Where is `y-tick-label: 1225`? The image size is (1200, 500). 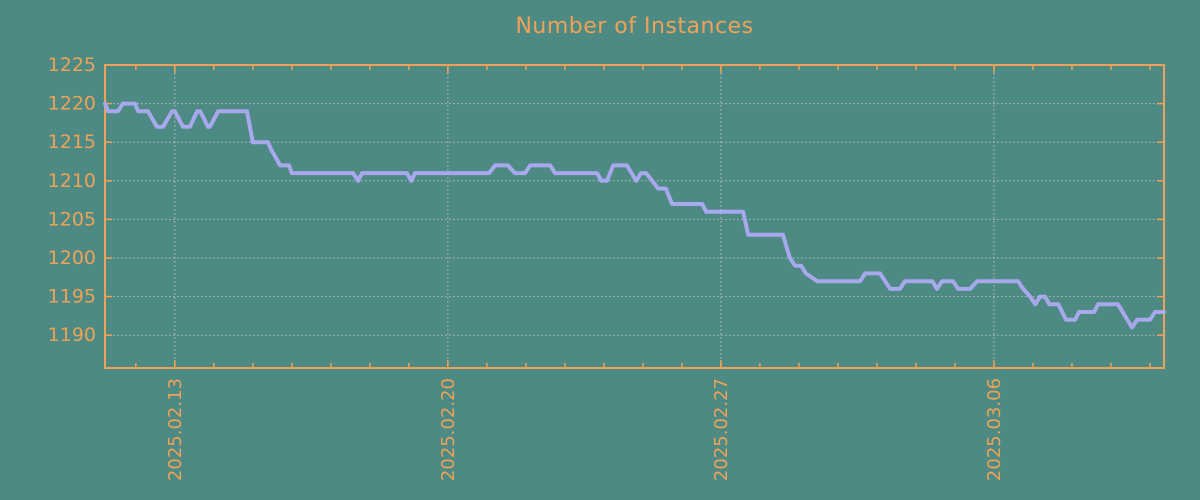
y-tick-label: 1225 is located at coordinates (72, 65).